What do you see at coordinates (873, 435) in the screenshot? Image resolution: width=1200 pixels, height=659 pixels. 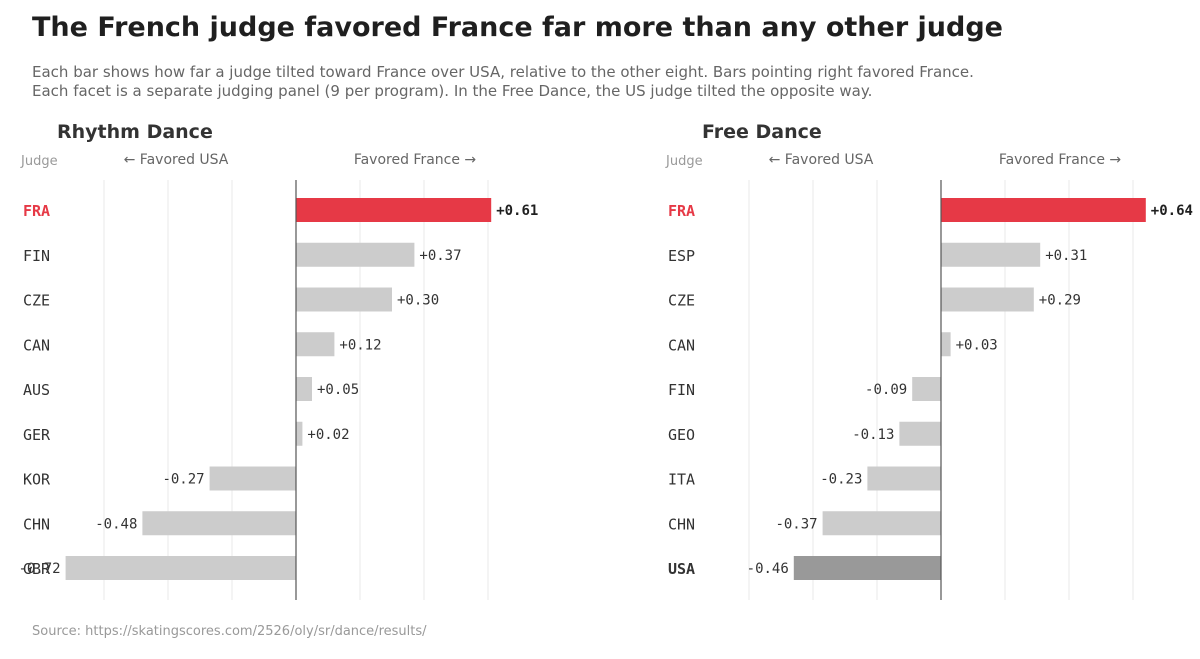 I see `value-label-geo: -0.13` at bounding box center [873, 435].